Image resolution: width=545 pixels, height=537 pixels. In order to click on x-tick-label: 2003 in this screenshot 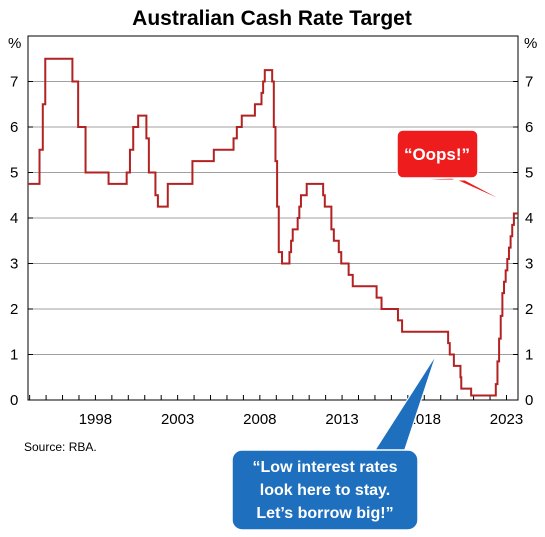, I will do `click(177, 419)`.